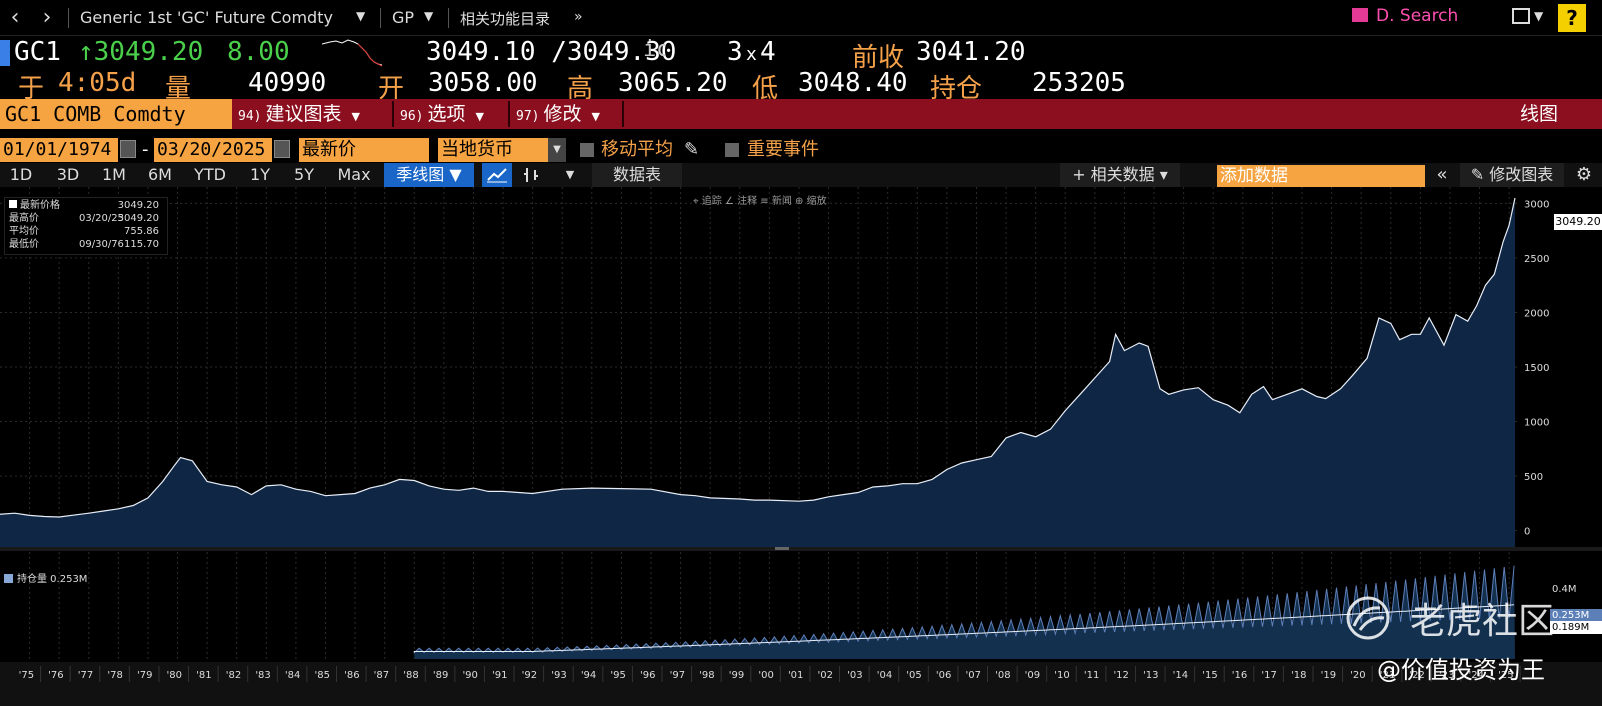 This screenshot has height=706, width=1602. Describe the element at coordinates (483, 83) in the screenshot. I see `open-price: 3058.00` at that location.